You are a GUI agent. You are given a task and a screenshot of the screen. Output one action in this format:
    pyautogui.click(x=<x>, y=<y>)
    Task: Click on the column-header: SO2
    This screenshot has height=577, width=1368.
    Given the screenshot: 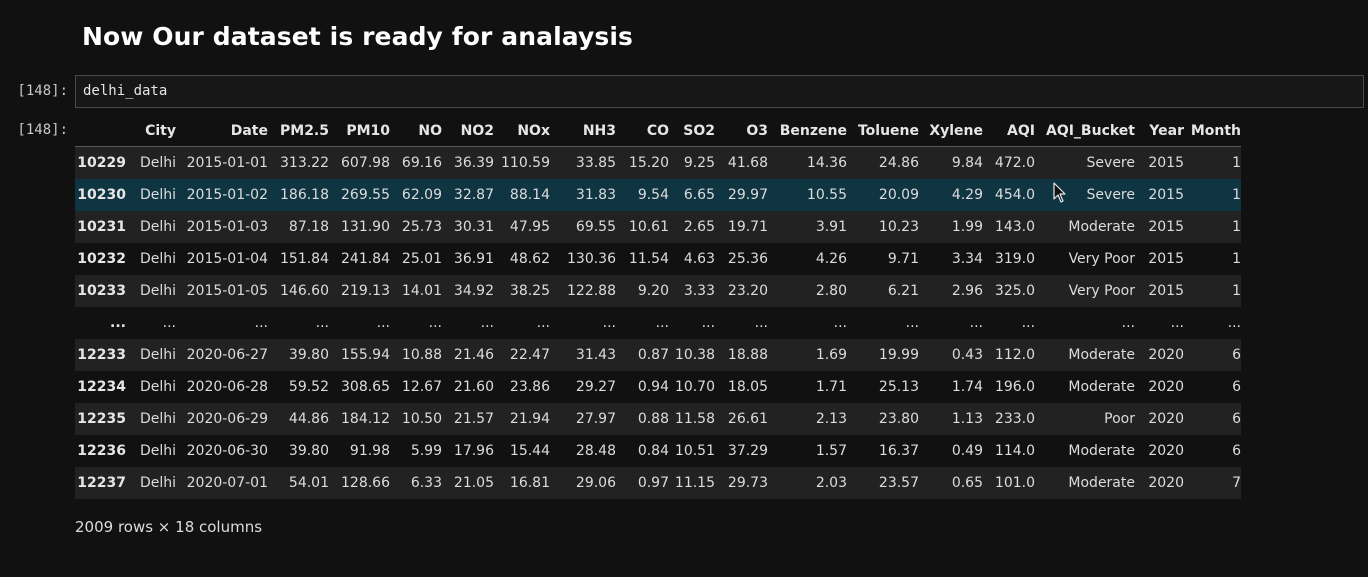 What is the action you would take?
    pyautogui.click(x=692, y=131)
    